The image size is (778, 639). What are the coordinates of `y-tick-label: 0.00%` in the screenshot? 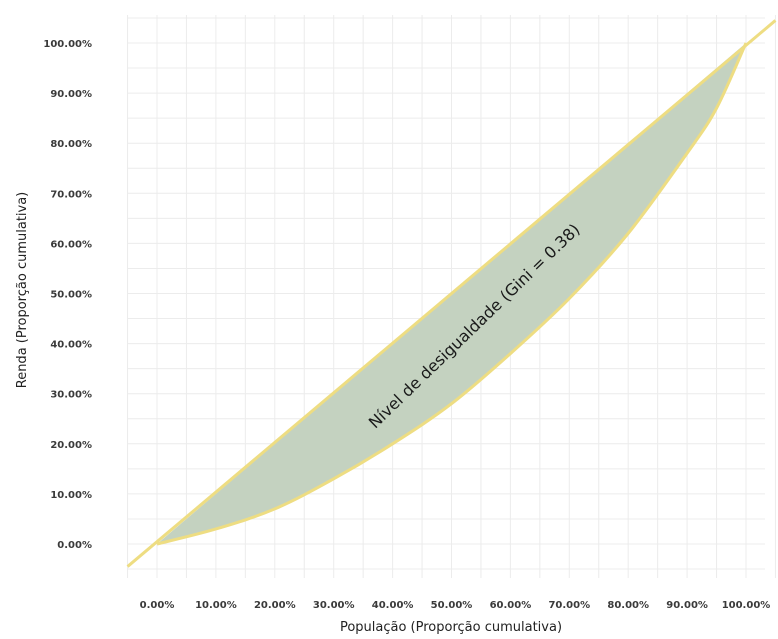 It's located at (74, 545).